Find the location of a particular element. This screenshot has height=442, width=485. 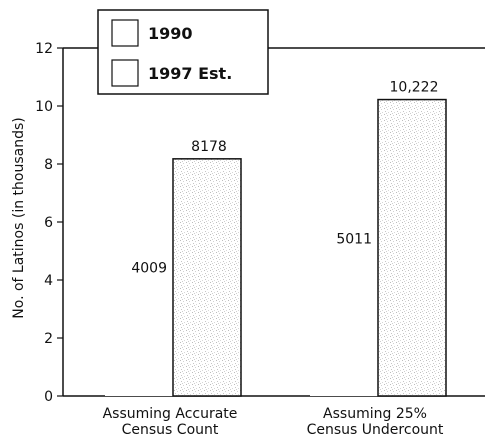

y-axis-label: No. of Latinos (in thousands) is located at coordinates (19, 217).